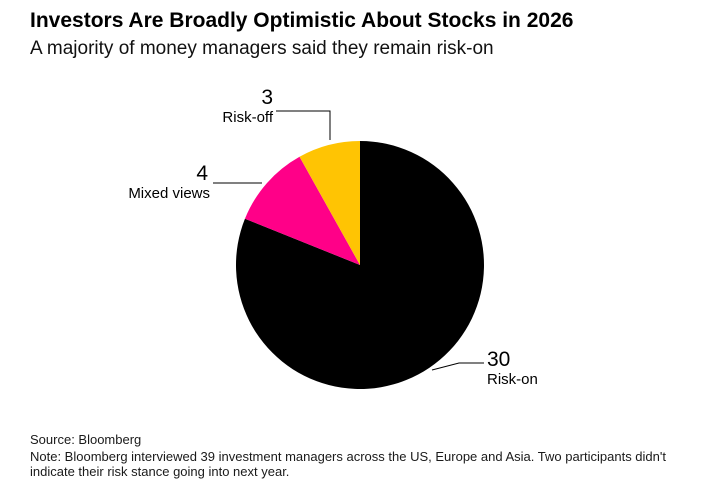 The height and width of the screenshot is (485, 709). Describe the element at coordinates (457, 366) in the screenshot. I see `leader-line-risk-on` at that location.